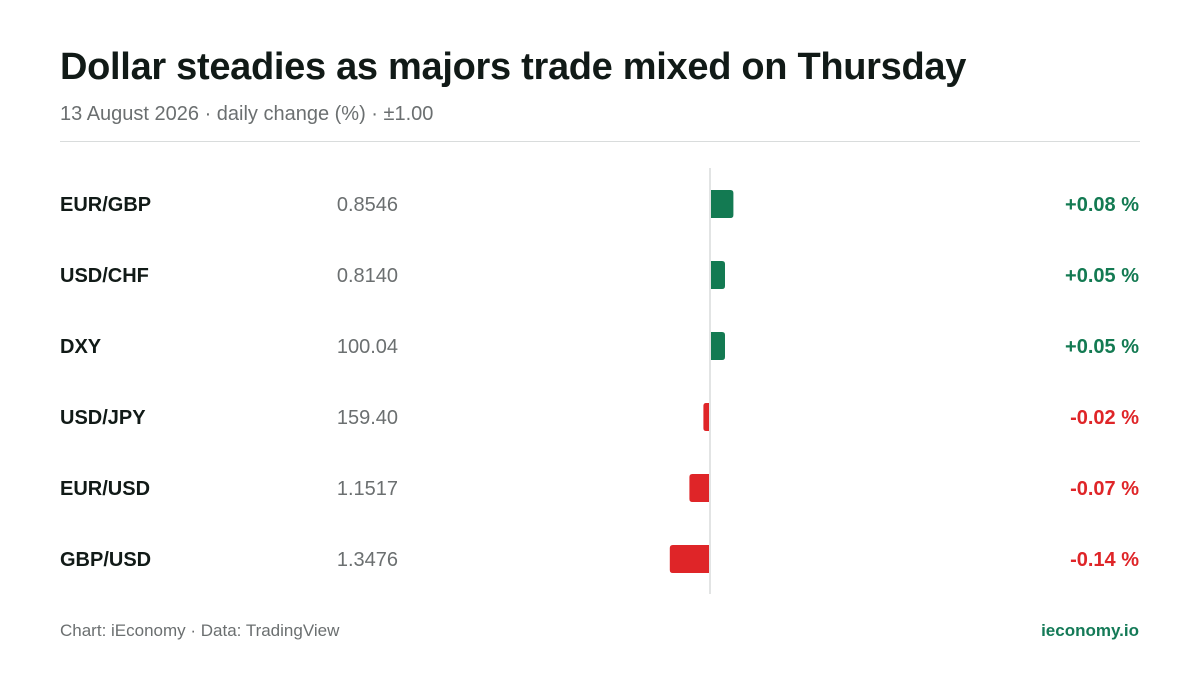 This screenshot has height=675, width=1200. I want to click on change-label: +0.08 %, so click(1102, 205).